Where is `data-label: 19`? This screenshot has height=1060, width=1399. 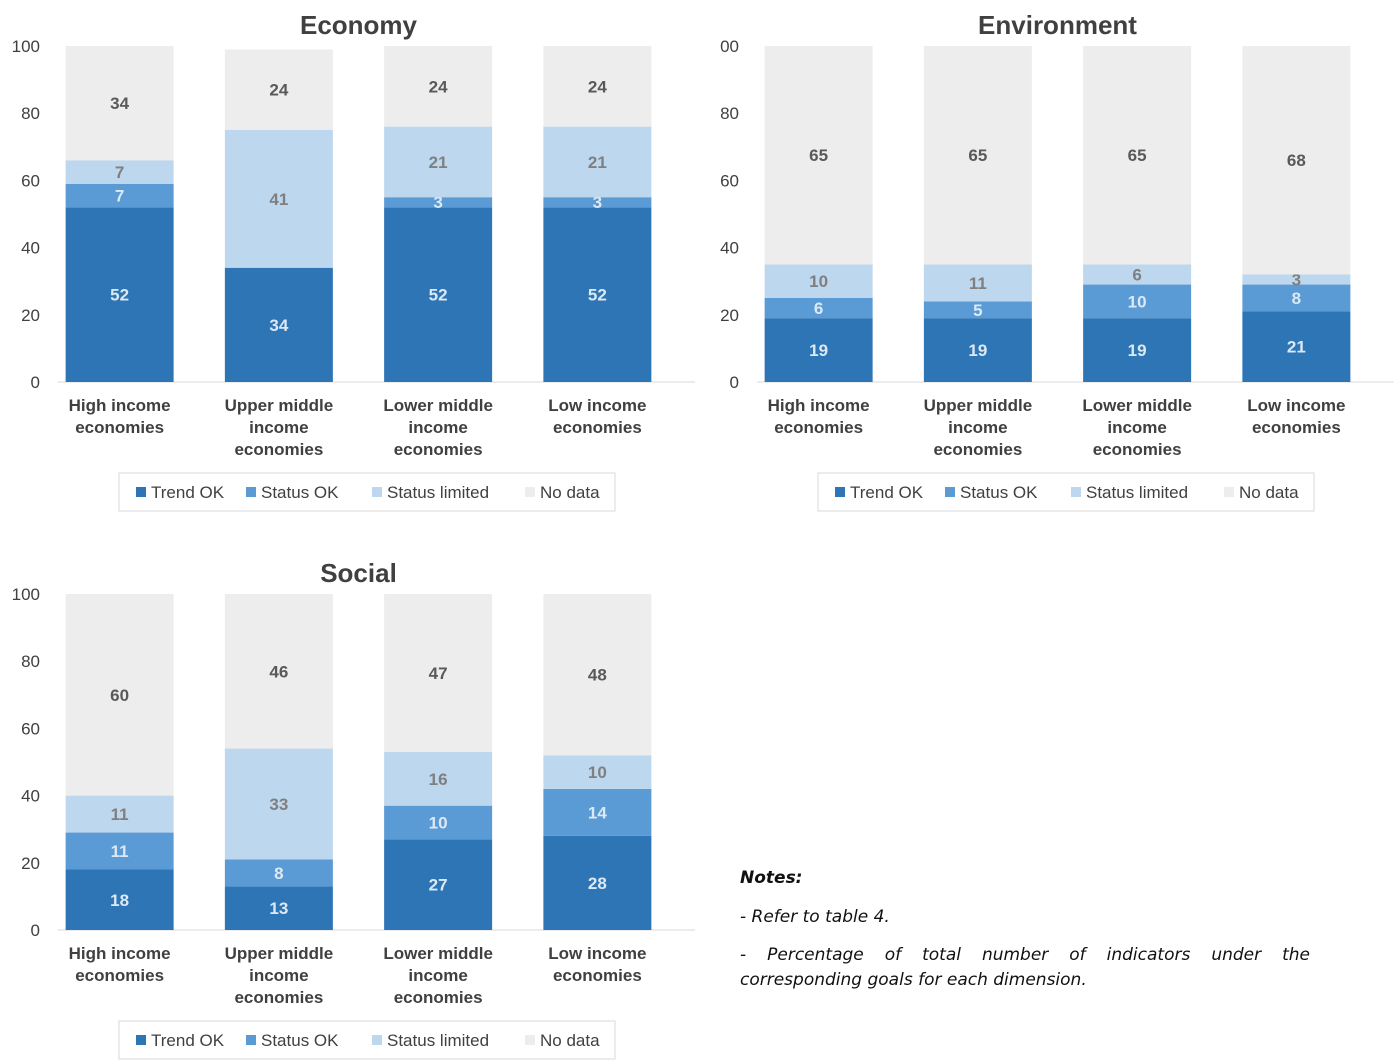 data-label: 19 is located at coordinates (818, 350).